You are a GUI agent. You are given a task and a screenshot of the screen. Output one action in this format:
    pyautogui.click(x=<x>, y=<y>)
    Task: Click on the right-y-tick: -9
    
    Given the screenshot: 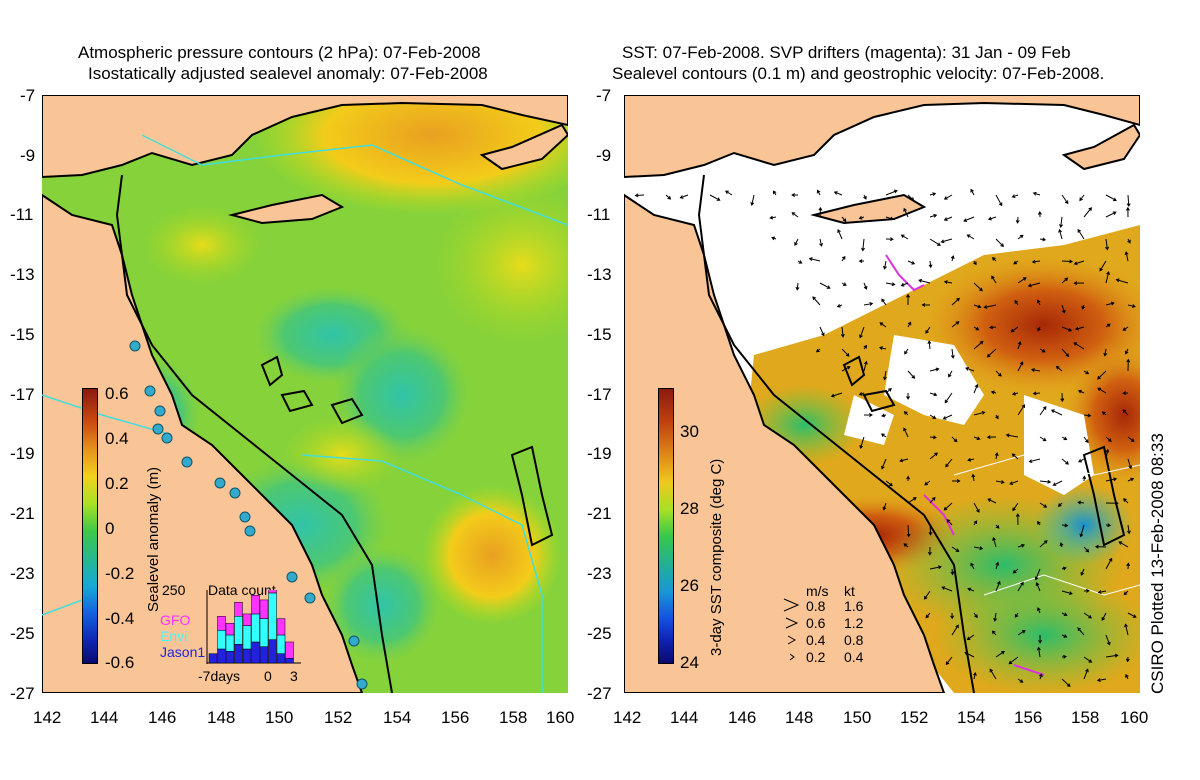 What is the action you would take?
    pyautogui.click(x=604, y=155)
    